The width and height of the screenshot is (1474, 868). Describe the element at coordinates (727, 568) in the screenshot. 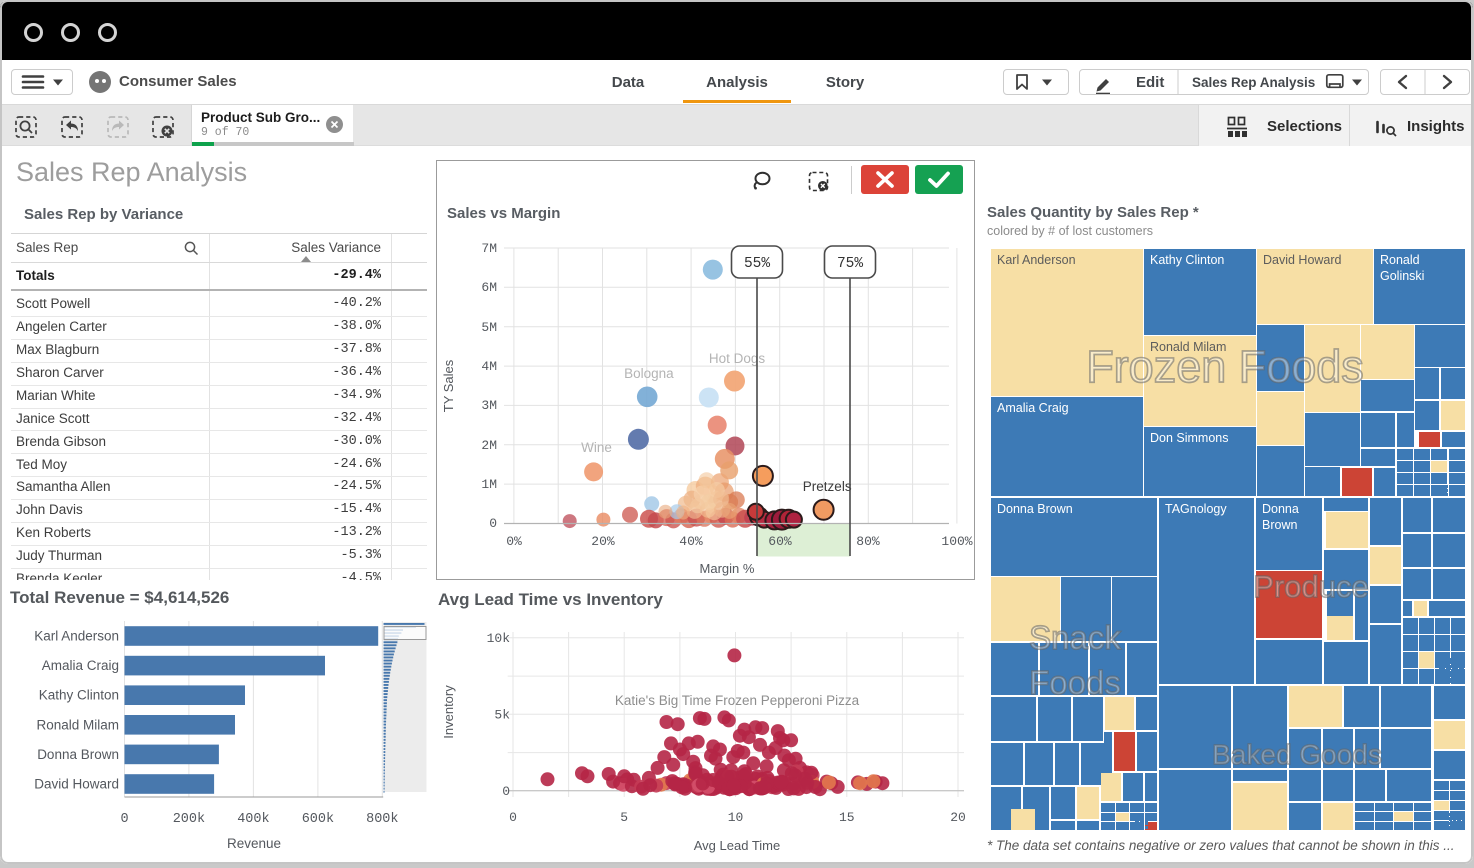

I see `svg-text: Margin %` at that location.